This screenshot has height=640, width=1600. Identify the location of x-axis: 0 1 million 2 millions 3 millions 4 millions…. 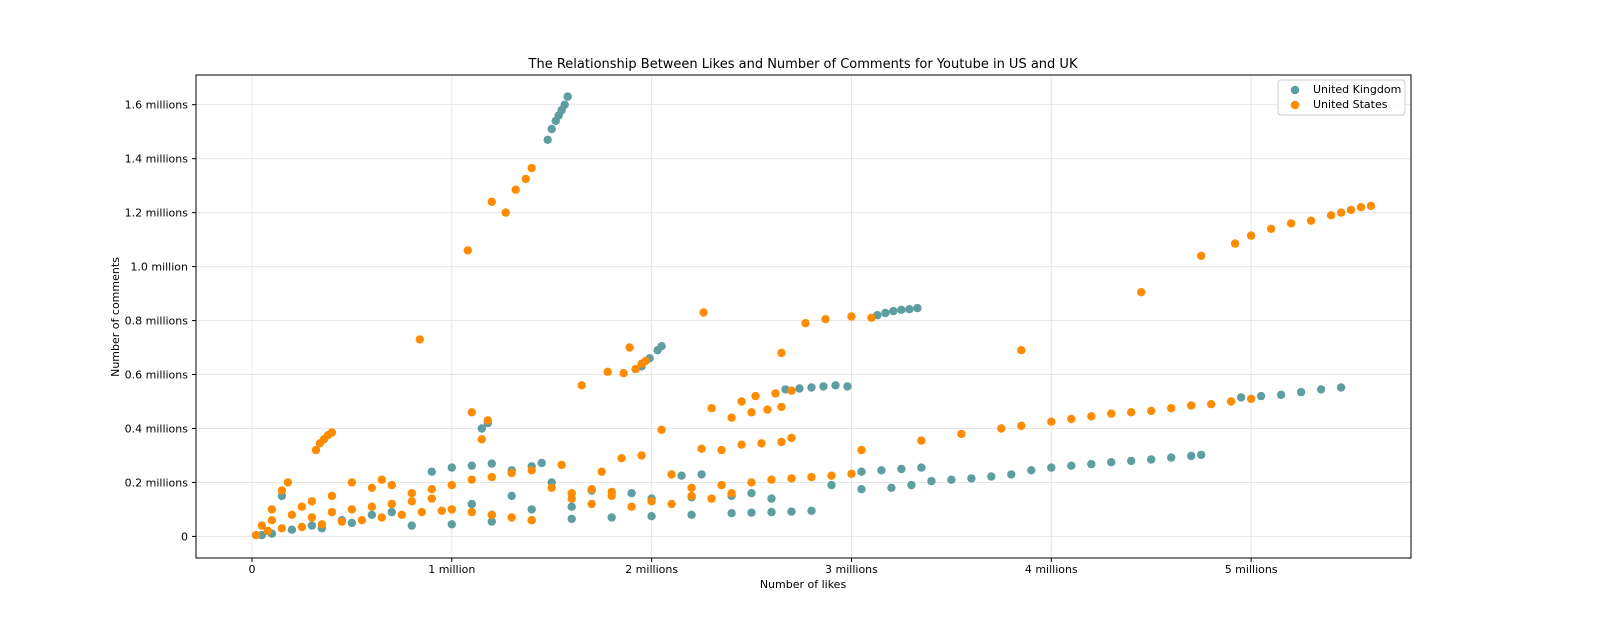
(763, 567).